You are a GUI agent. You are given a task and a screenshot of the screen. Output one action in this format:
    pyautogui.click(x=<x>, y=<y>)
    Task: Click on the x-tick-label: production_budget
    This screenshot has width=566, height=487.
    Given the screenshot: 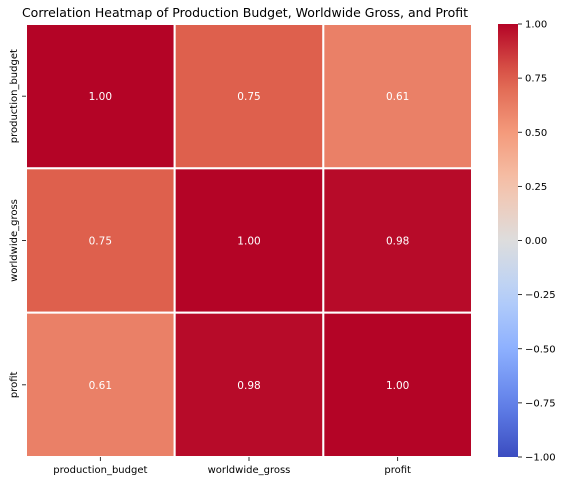 What is the action you would take?
    pyautogui.click(x=100, y=470)
    